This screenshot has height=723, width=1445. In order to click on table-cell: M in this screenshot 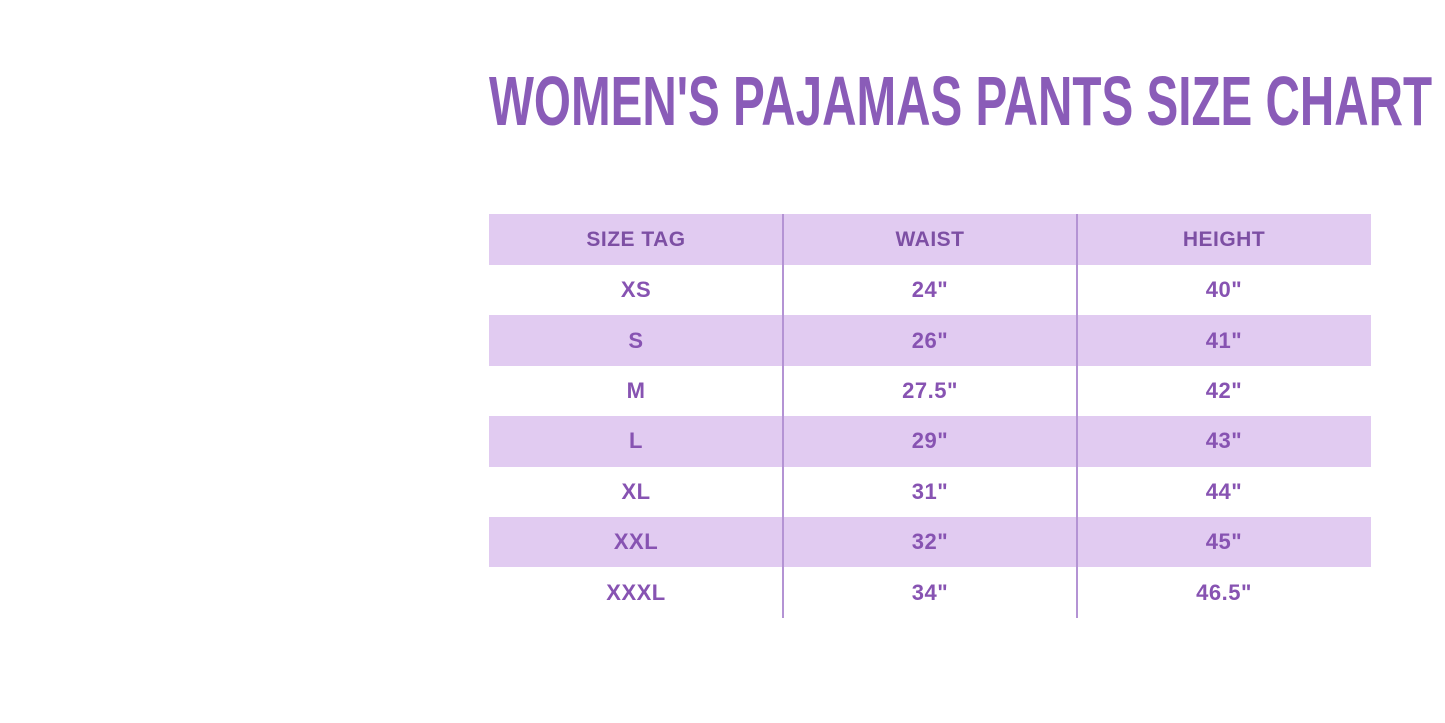, I will do `click(636, 390)`.